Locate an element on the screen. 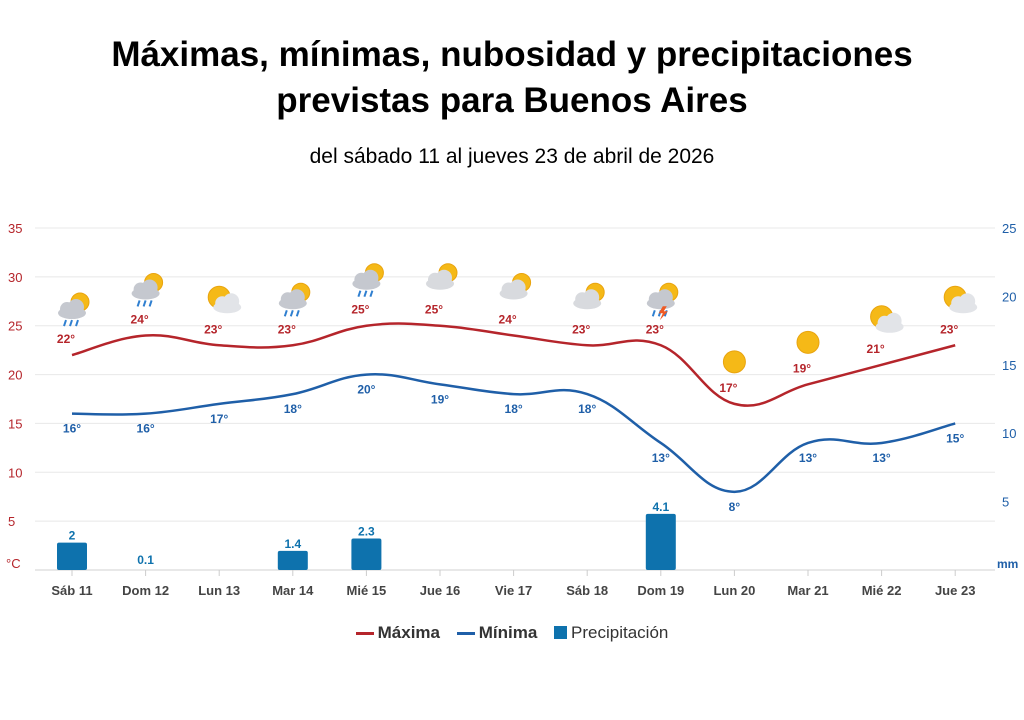 This screenshot has width=1024, height=720. minima-label: 17° is located at coordinates (219, 419).